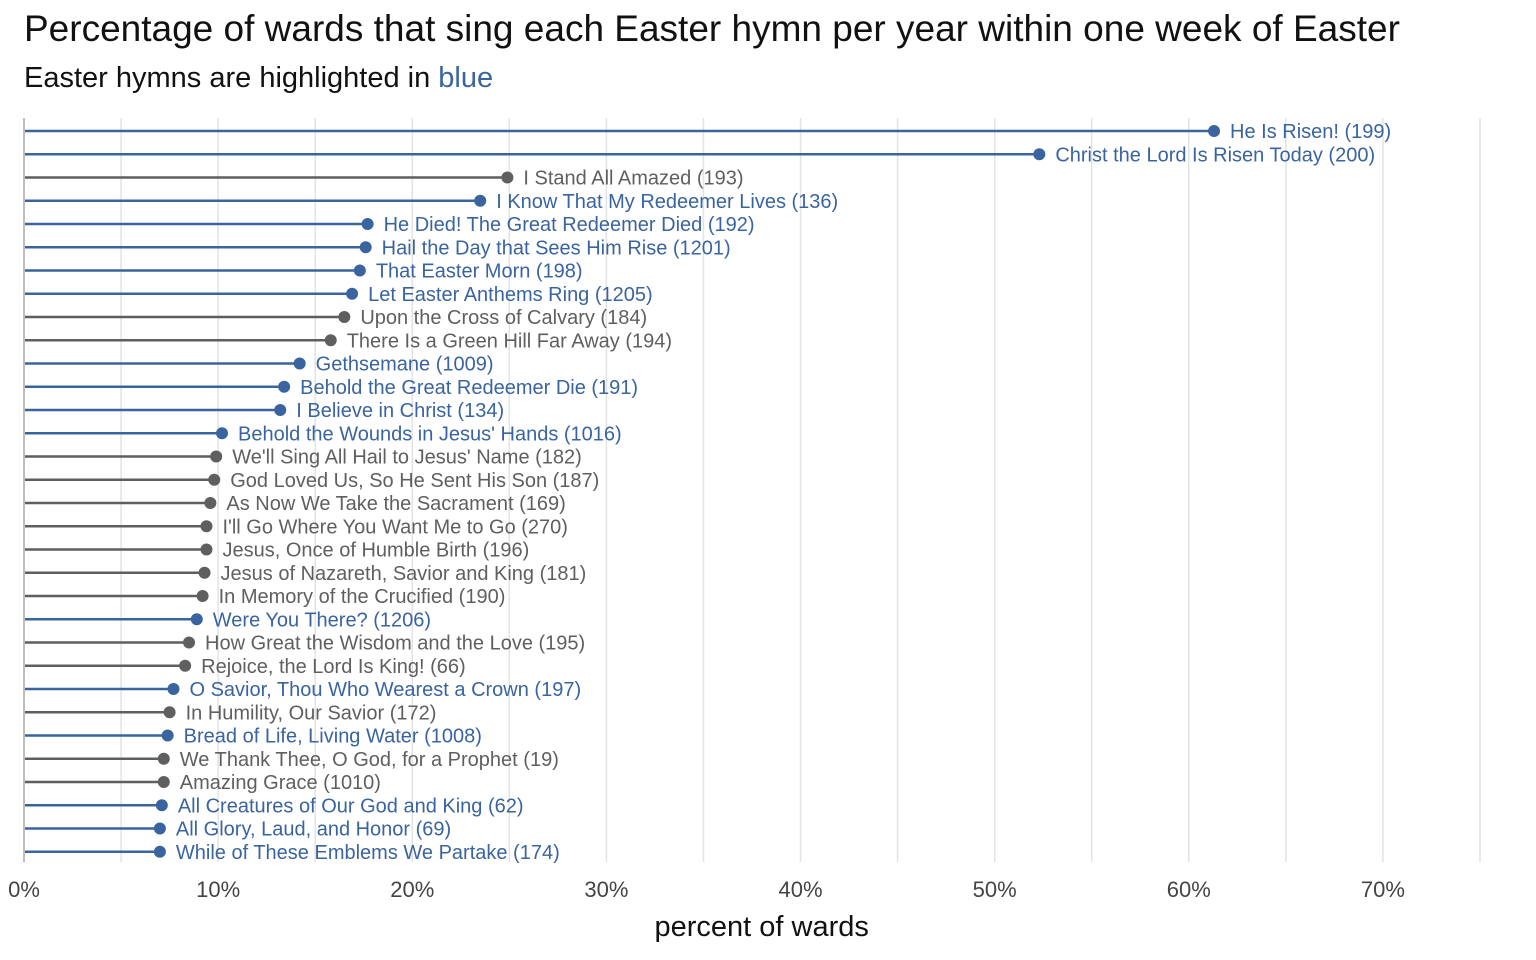  I want to click on x-tick-label: 30%, so click(606, 889).